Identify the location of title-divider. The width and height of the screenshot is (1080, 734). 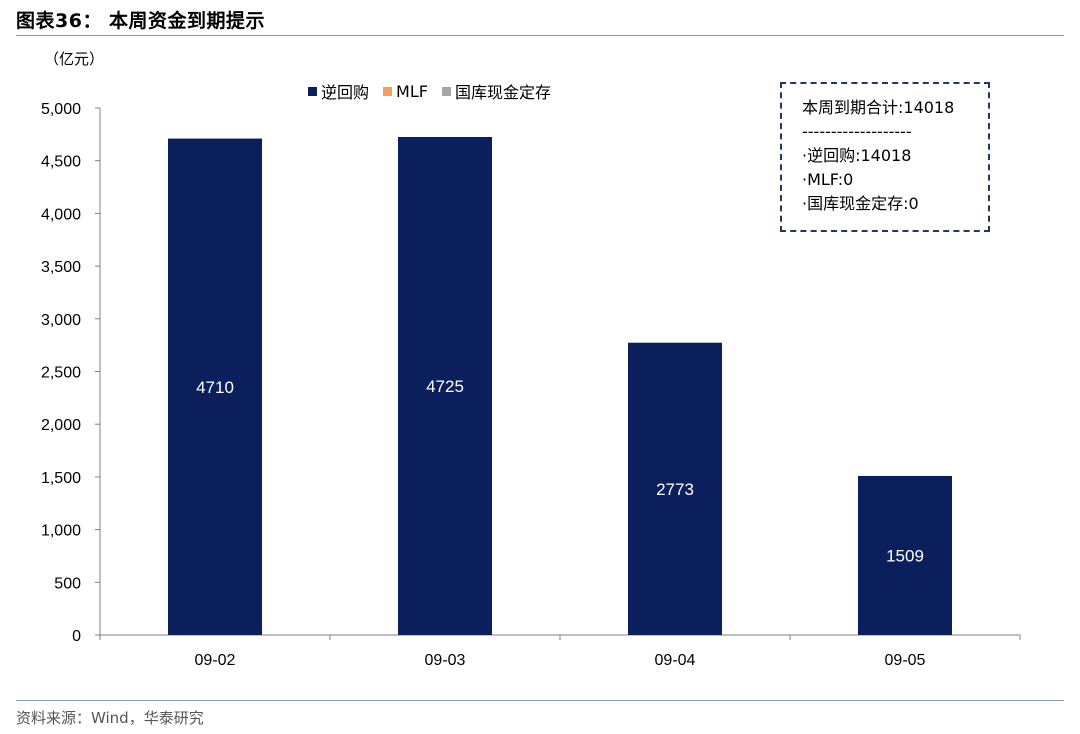
(540, 35).